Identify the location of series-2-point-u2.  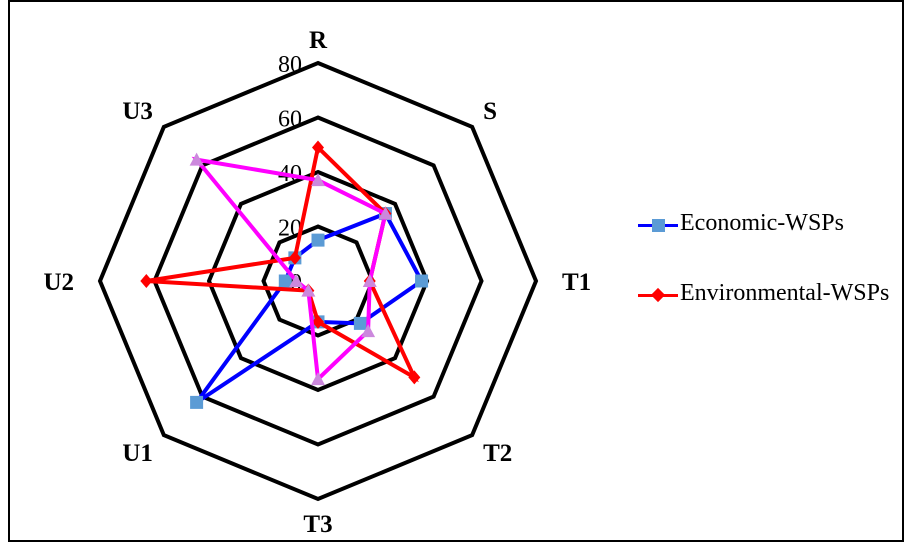
(296, 280).